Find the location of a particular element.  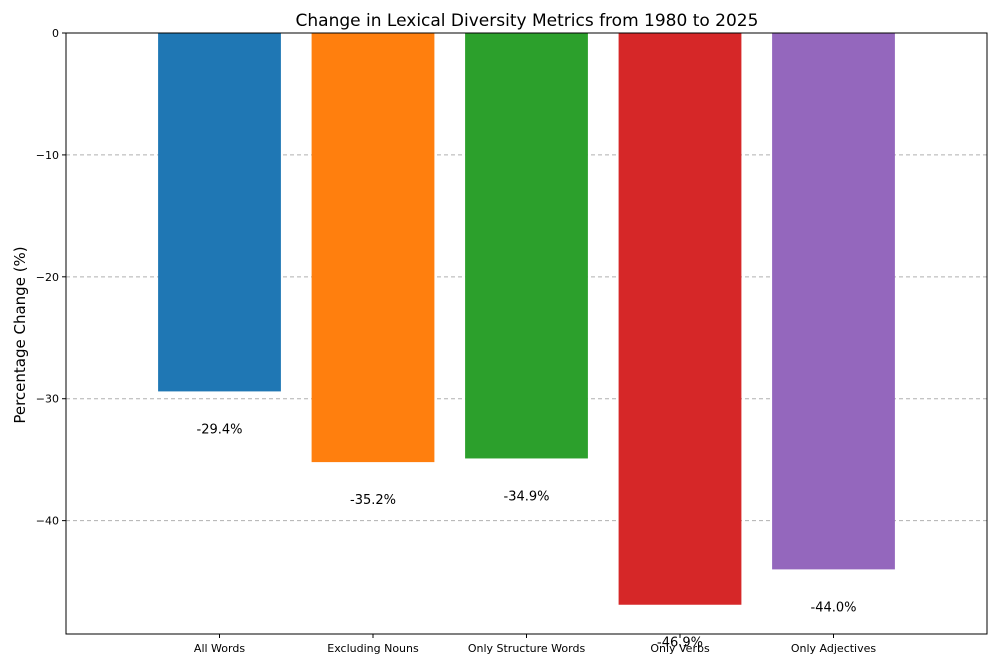

x-tick-label: Only Structure Words is located at coordinates (527, 648).